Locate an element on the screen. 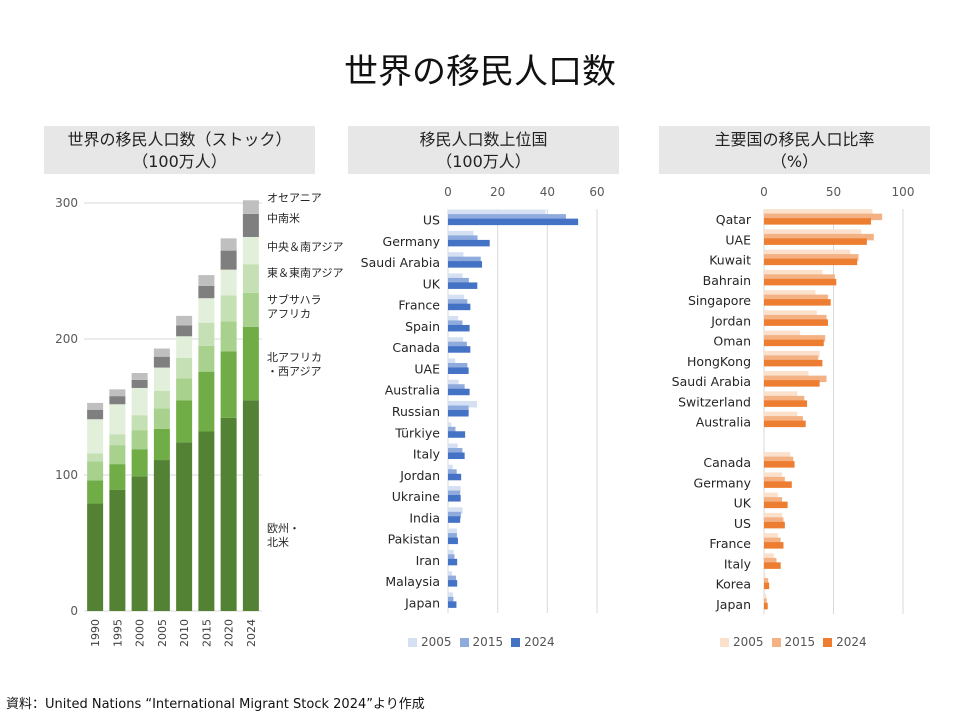 The image size is (960, 720). category-label: Malaysia is located at coordinates (412, 581).